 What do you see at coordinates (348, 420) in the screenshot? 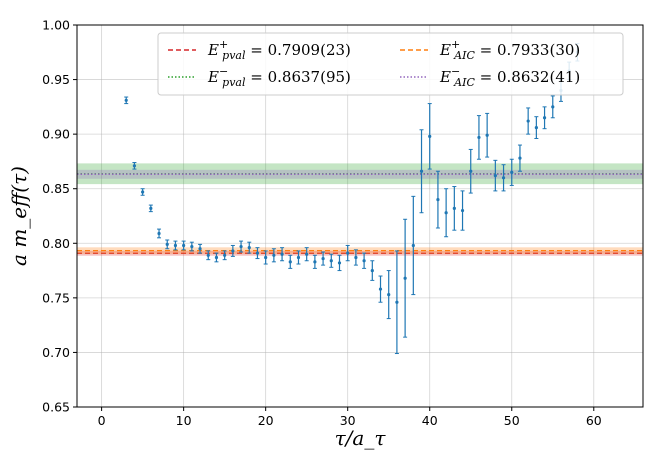
I see `x-tick-label: 30` at bounding box center [348, 420].